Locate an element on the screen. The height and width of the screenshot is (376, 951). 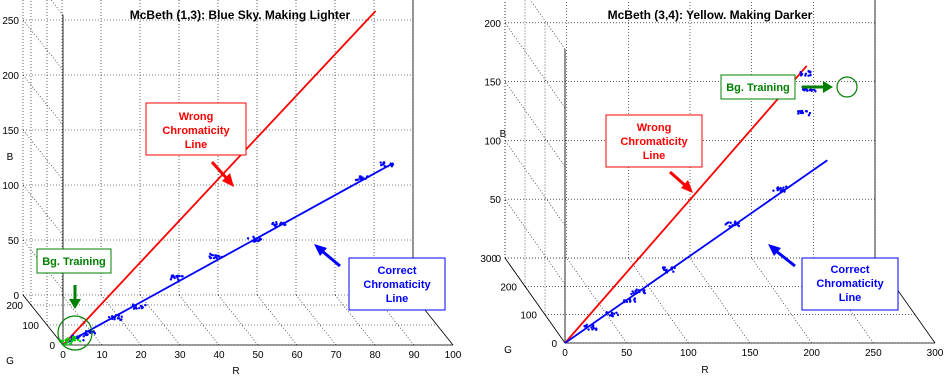
b-tick-label: 200 is located at coordinates (492, 24).